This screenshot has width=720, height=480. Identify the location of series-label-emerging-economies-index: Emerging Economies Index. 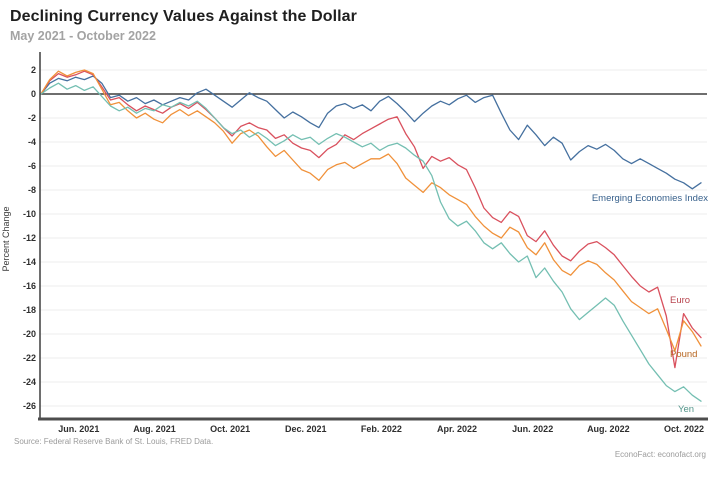
(650, 198).